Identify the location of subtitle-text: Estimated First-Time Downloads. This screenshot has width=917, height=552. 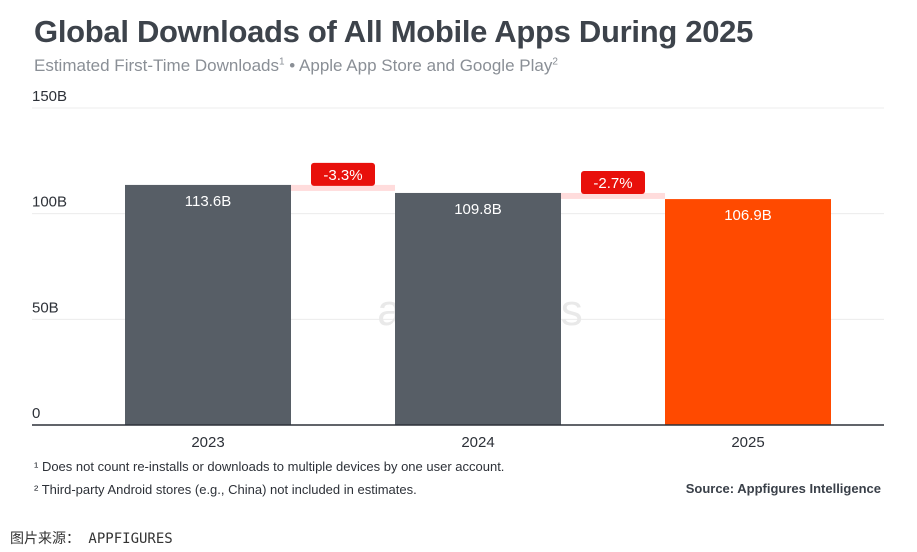
(156, 65).